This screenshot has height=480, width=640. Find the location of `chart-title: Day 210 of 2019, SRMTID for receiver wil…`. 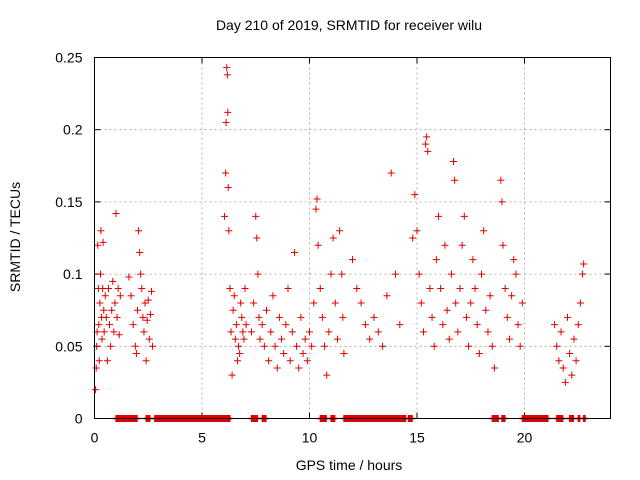

chart-title: Day 210 of 2019, SRMTID for receiver wil… is located at coordinates (349, 25).